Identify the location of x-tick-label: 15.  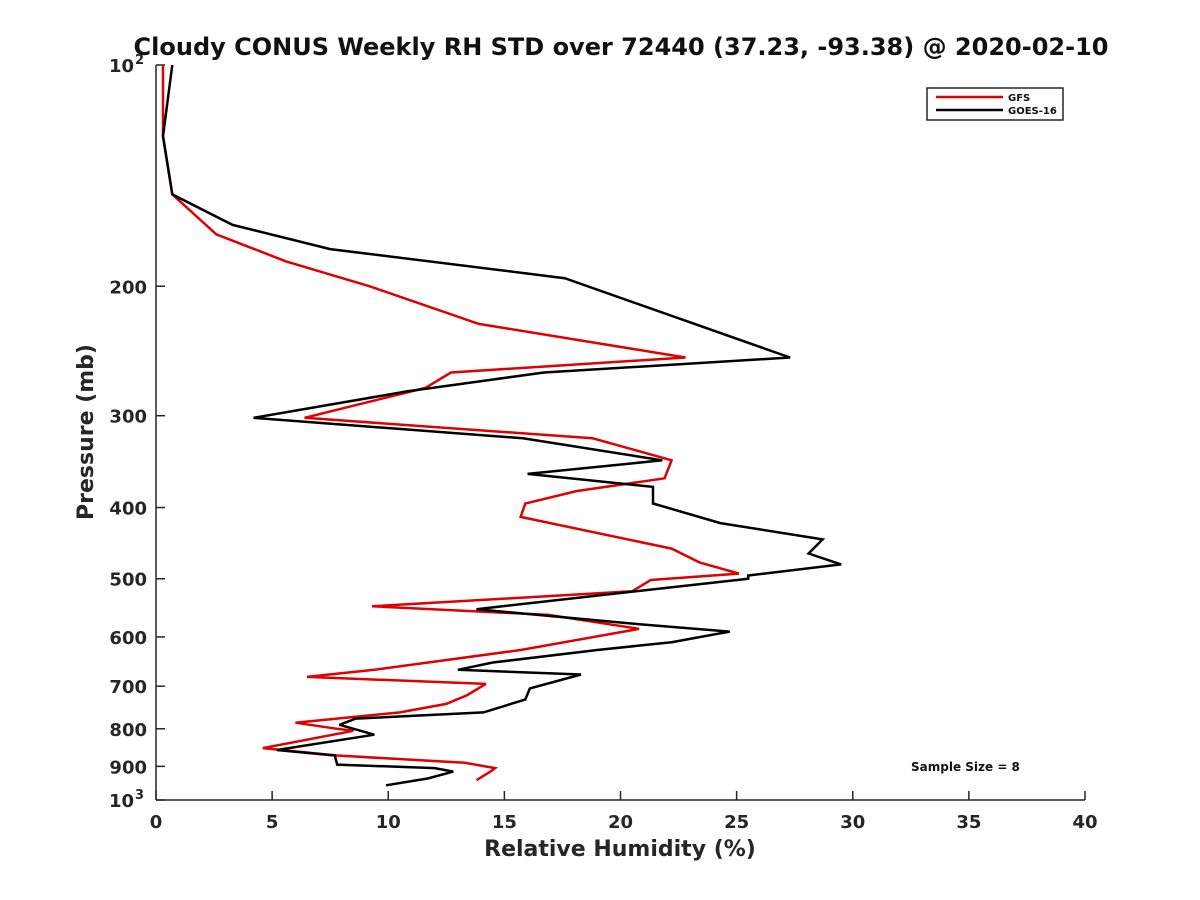
(504, 822).